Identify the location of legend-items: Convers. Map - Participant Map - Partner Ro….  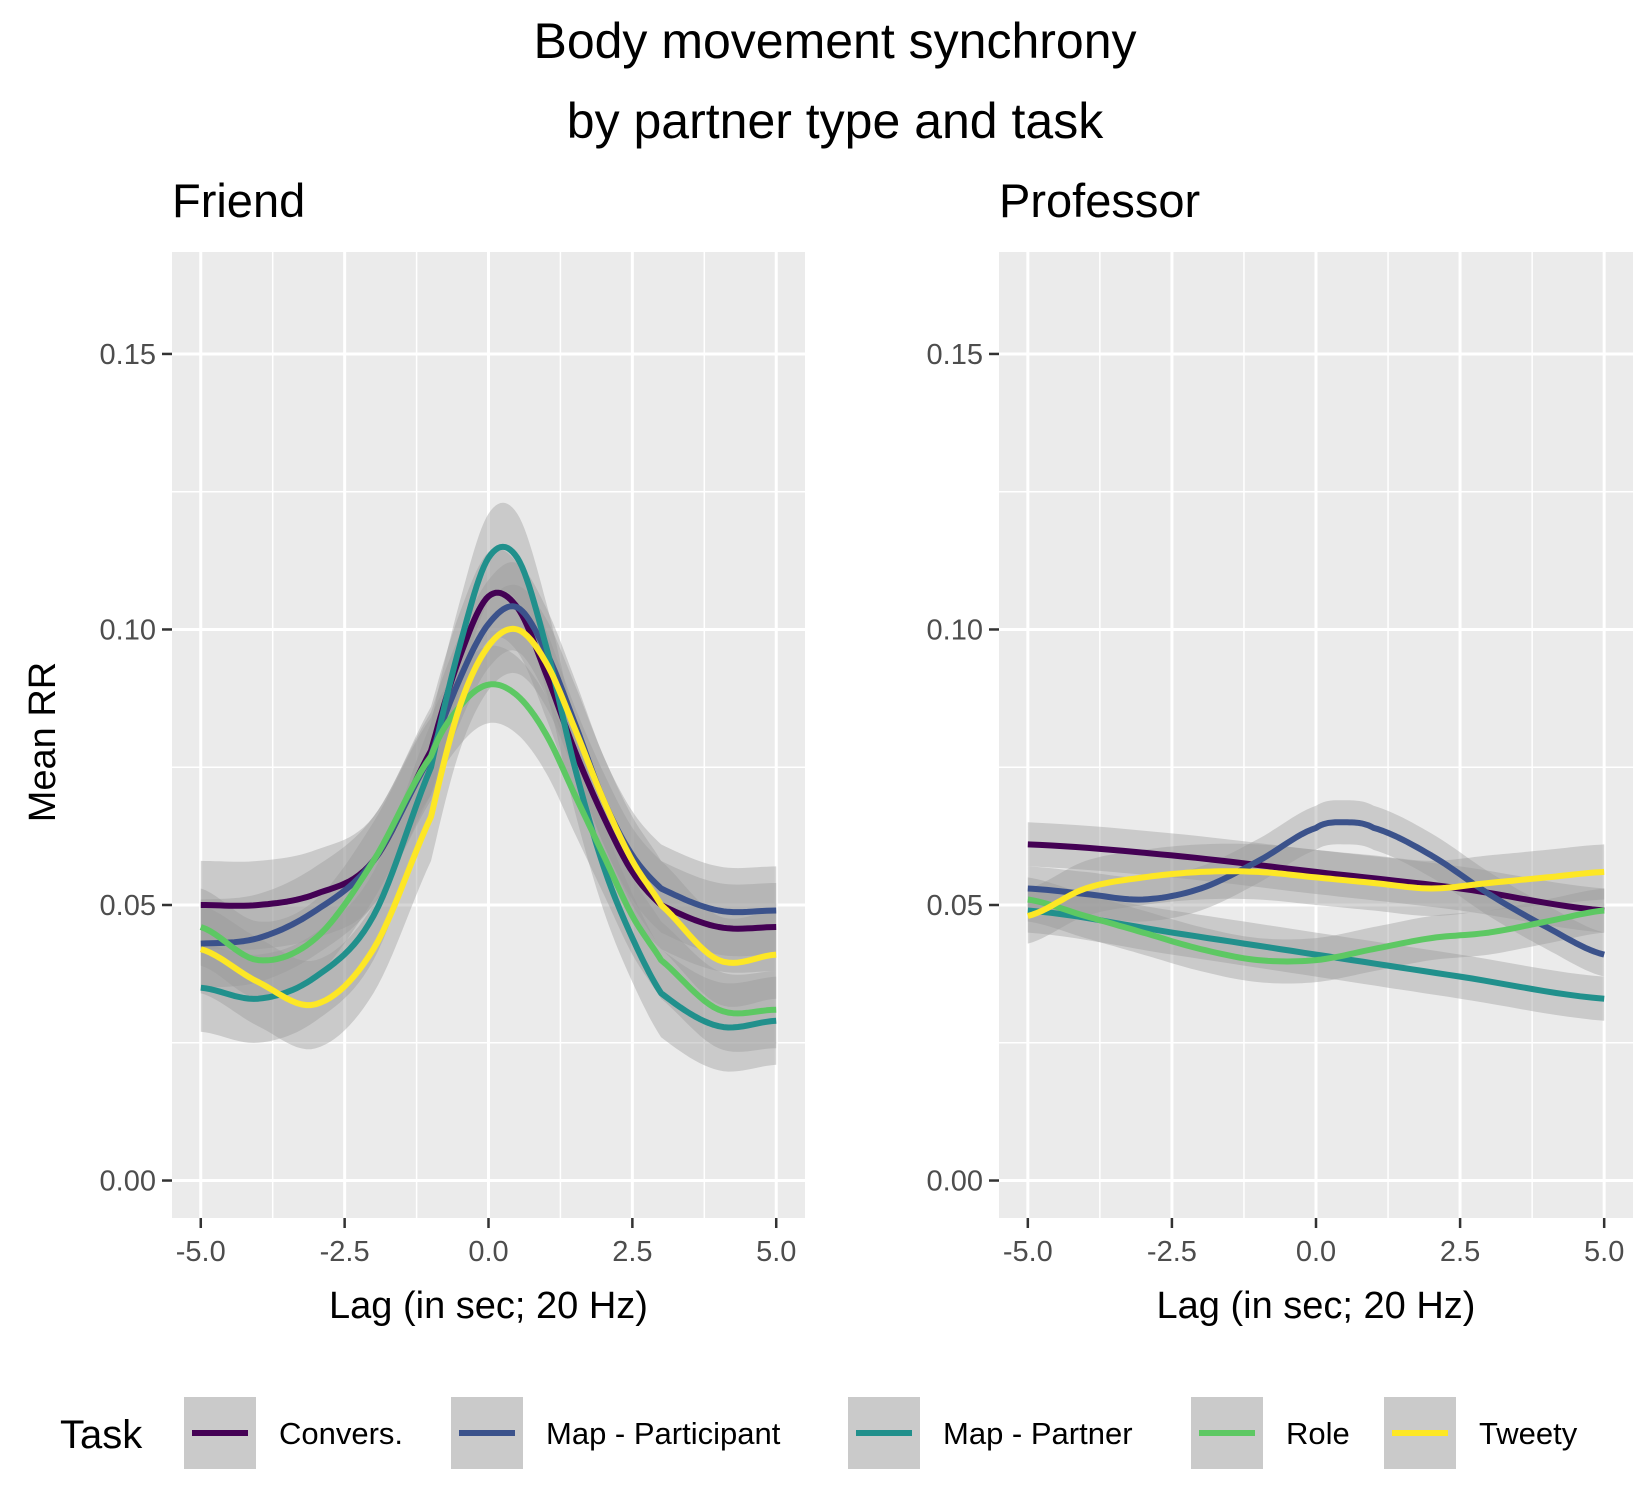
(881, 1433).